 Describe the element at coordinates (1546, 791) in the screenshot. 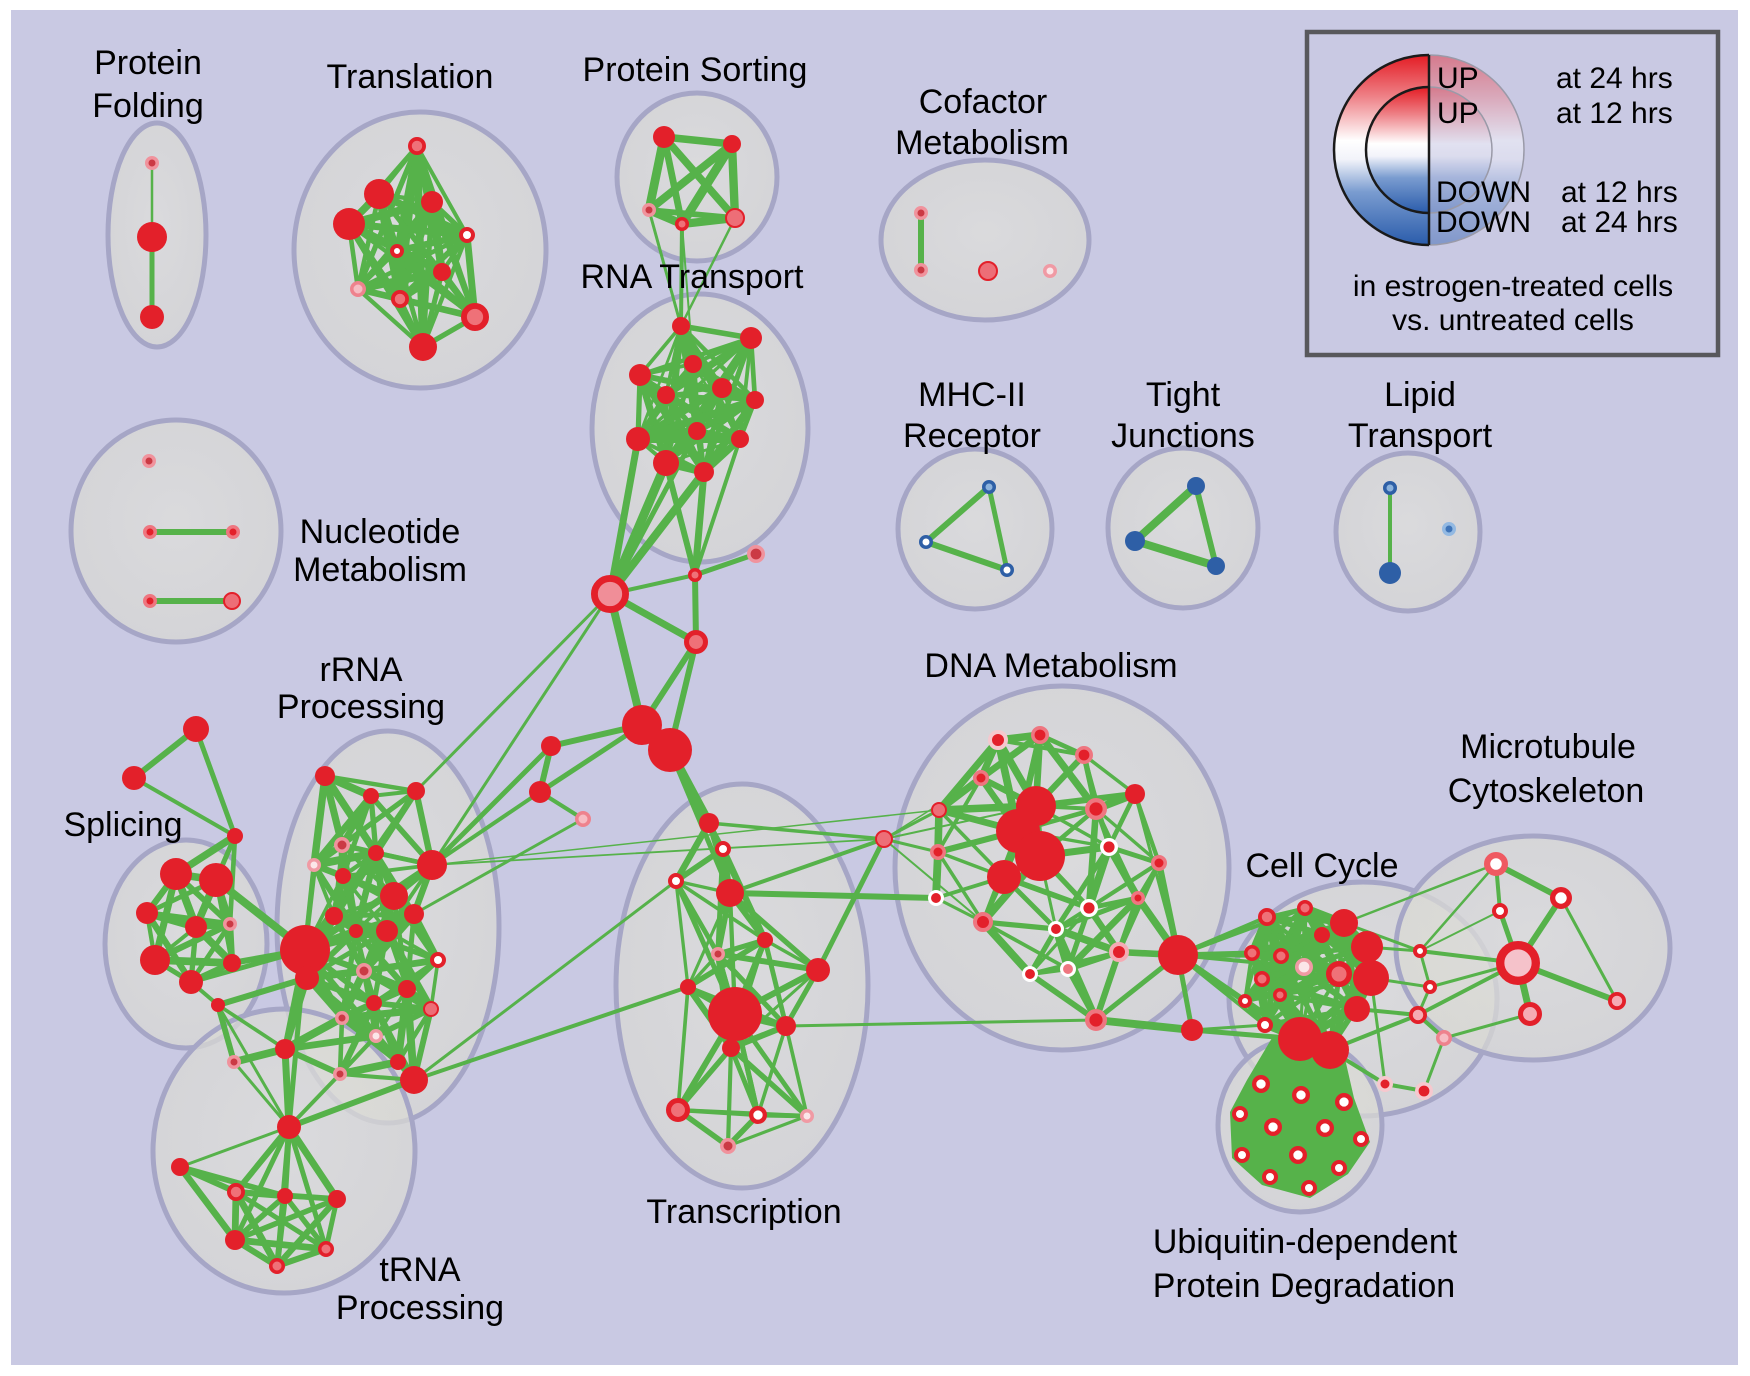

I see `svg-text: Cytoskeleton` at that location.